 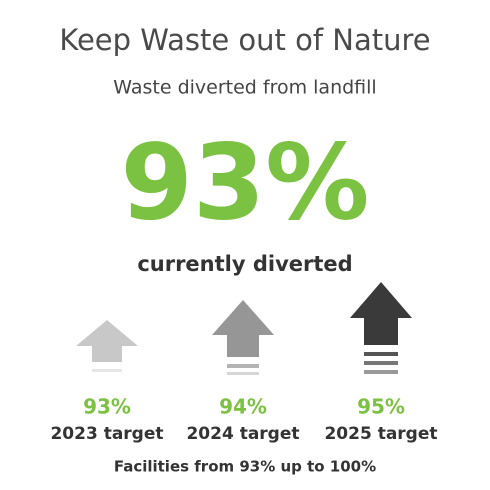 I want to click on arrow-dark, so click(x=381, y=328).